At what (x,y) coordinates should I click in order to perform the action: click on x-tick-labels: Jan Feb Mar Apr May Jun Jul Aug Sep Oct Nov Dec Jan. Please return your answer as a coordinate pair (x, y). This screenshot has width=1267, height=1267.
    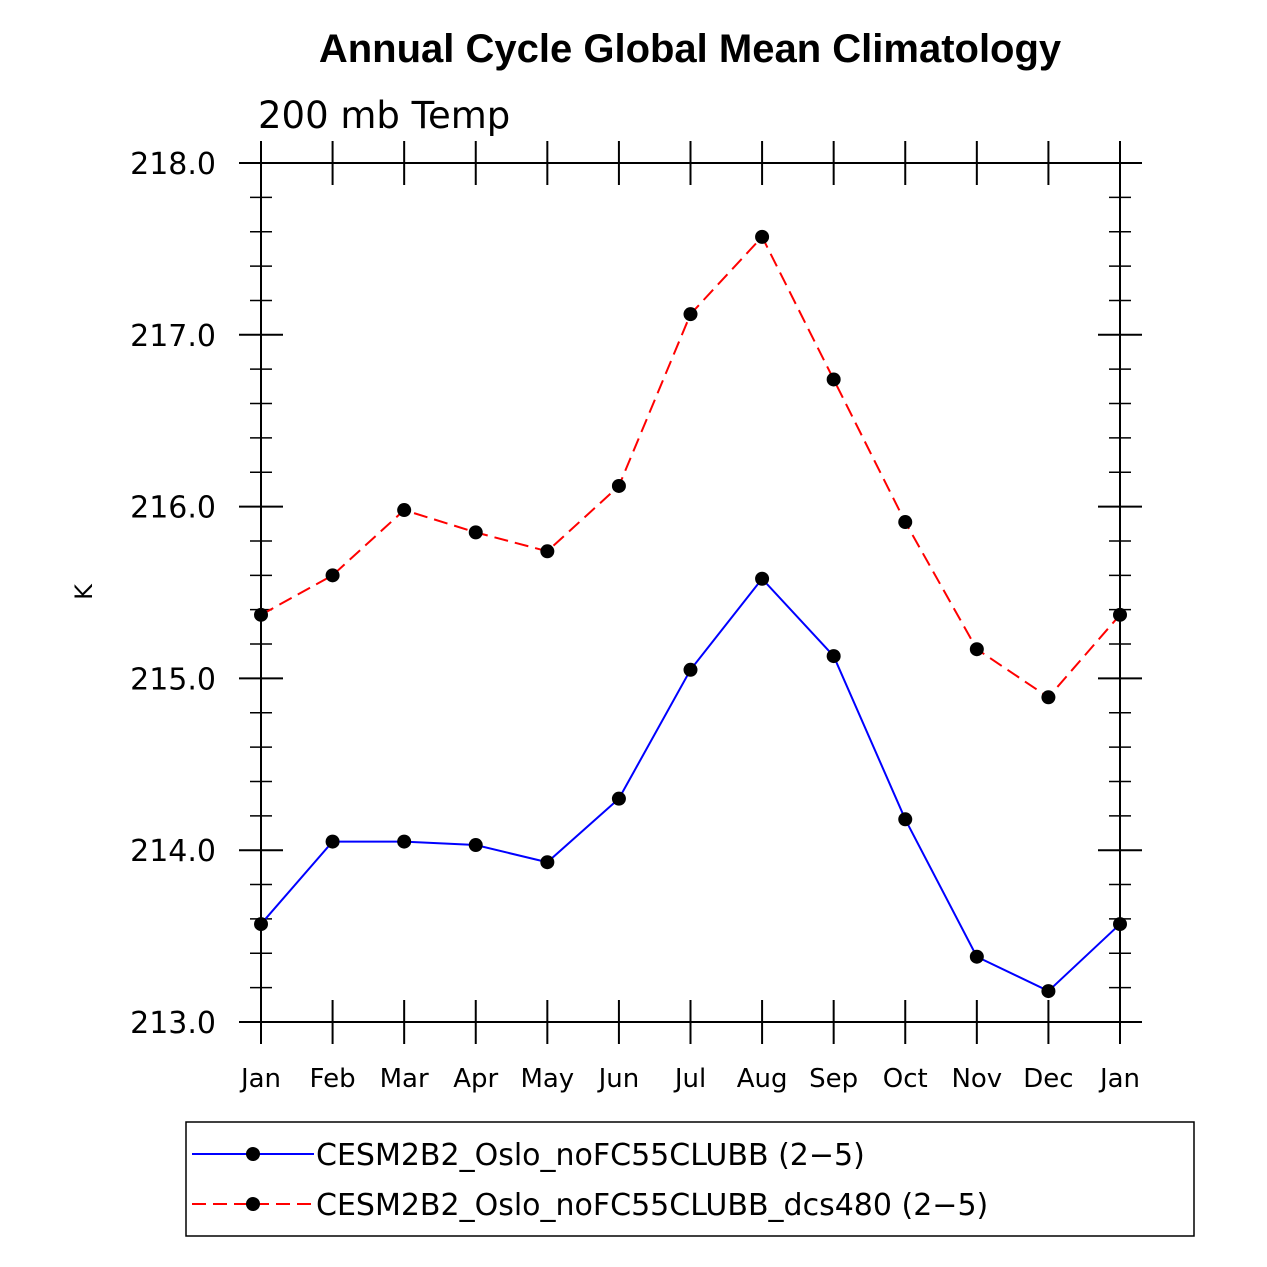
    Looking at the image, I should click on (689, 1079).